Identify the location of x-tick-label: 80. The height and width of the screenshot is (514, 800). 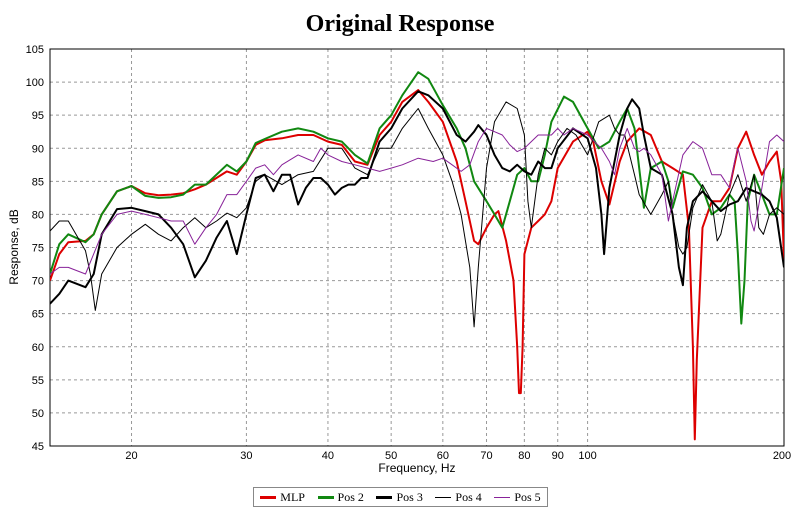
(524, 456).